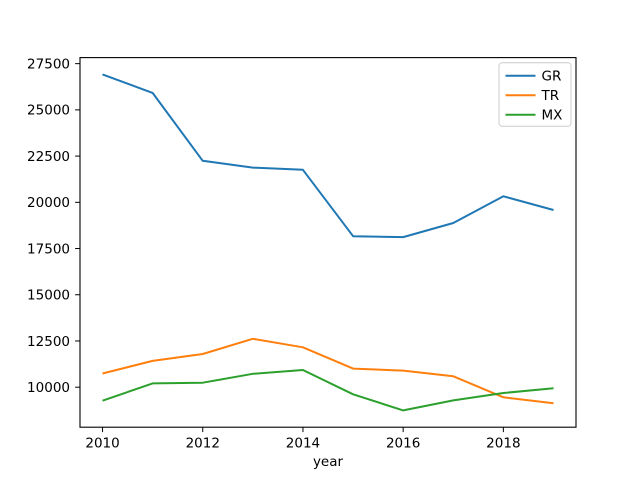  Describe the element at coordinates (53, 226) in the screenshot. I see `y-axis: 10000 12500 15000 17500 20000 22500 25000 27500` at that location.